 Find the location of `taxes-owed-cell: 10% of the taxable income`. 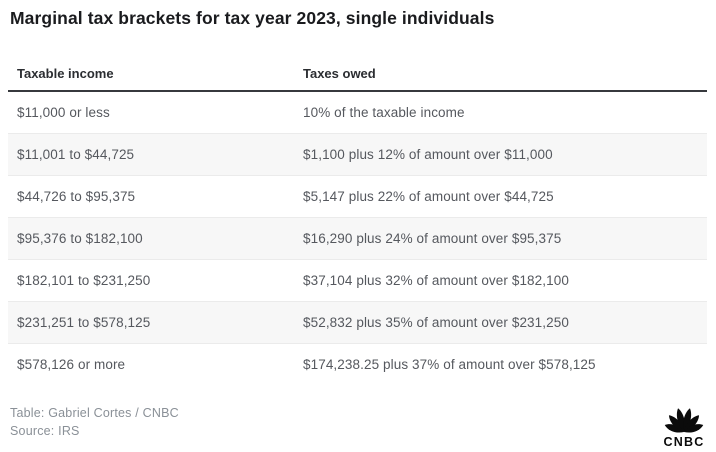

taxes-owed-cell: 10% of the taxable income is located at coordinates (384, 112).